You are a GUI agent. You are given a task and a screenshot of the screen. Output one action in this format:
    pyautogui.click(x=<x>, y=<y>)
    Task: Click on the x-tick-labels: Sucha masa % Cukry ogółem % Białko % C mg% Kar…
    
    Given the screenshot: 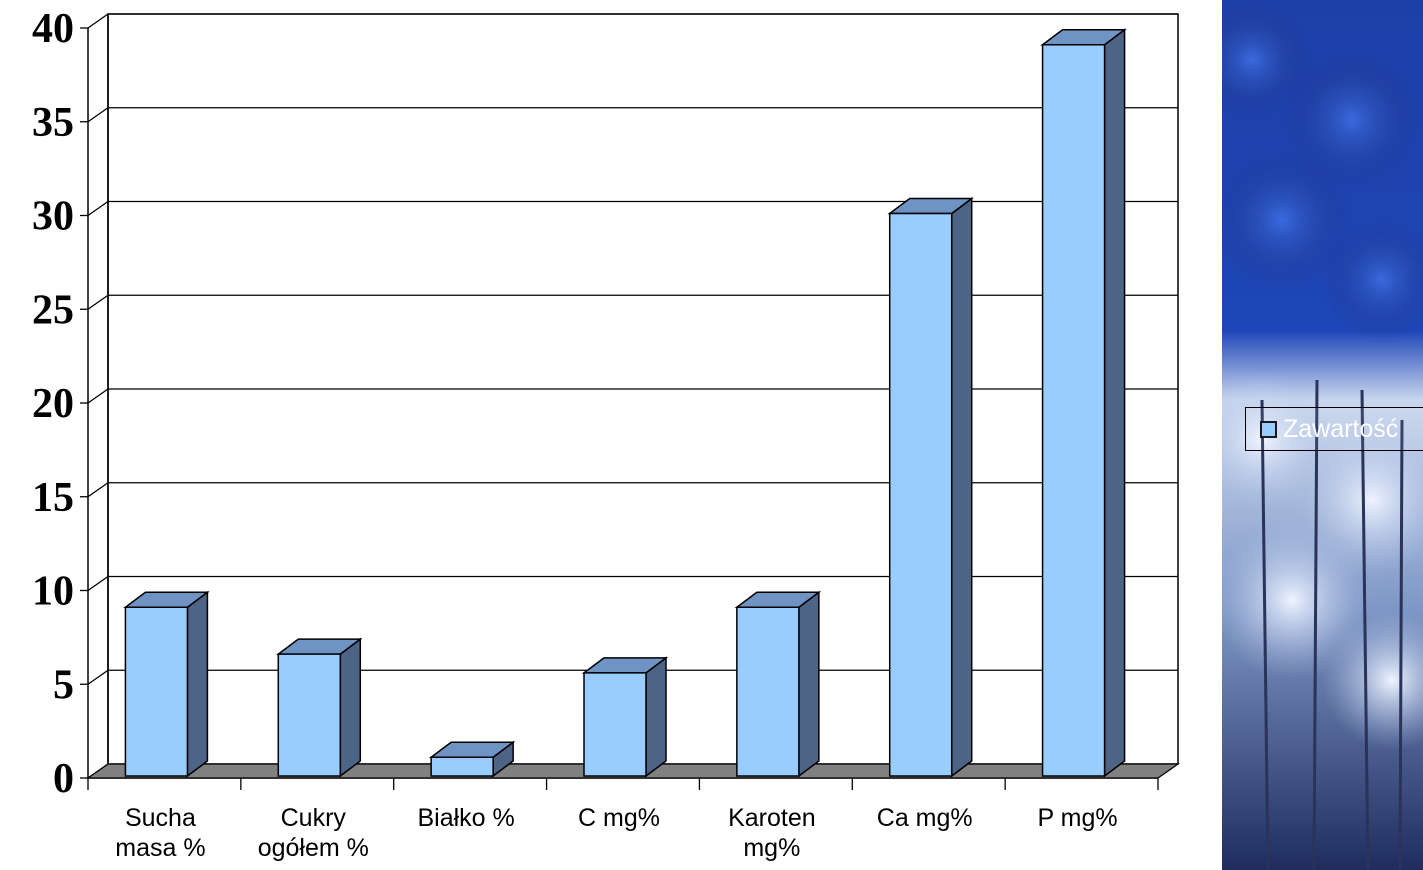 What is the action you would take?
    pyautogui.click(x=616, y=833)
    